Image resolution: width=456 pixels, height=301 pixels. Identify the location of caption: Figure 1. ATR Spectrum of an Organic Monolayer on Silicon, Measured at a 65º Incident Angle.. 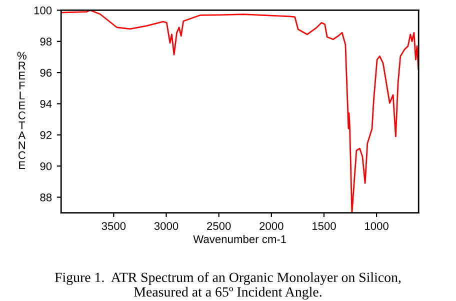
(227, 286).